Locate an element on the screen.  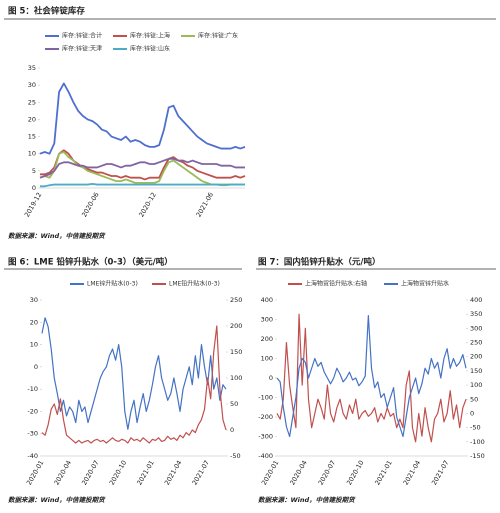
legend-label: LME锌升贴水(0-3) is located at coordinates (112, 284).